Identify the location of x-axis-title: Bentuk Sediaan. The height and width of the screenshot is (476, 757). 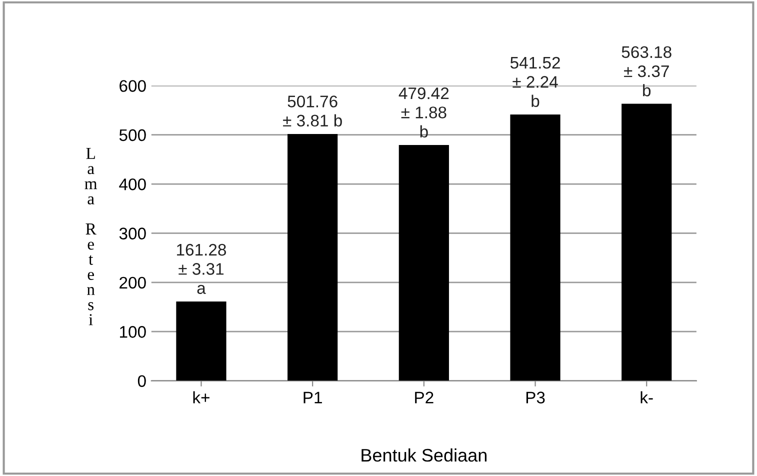
(424, 455).